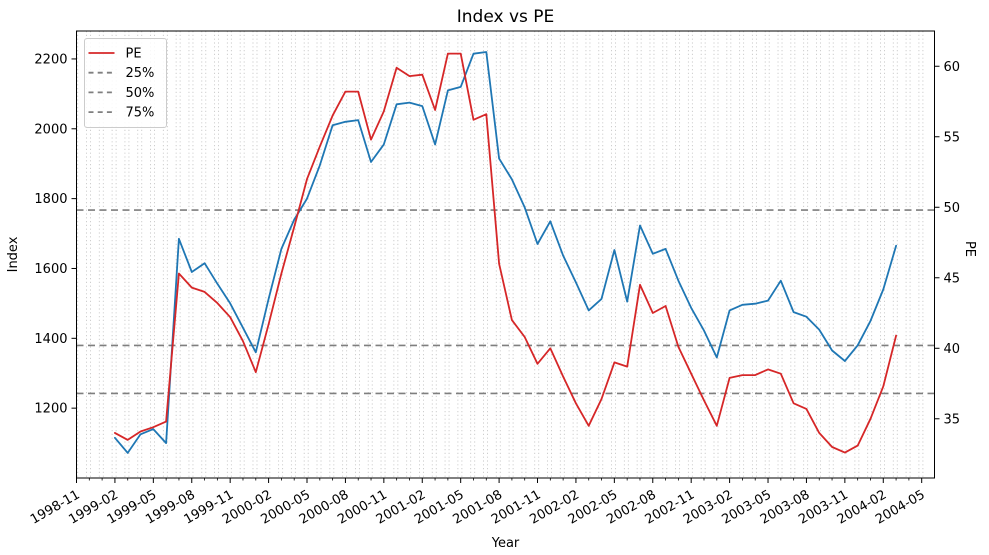  Describe the element at coordinates (505, 543) in the screenshot. I see `x-axis-label: Year` at that location.